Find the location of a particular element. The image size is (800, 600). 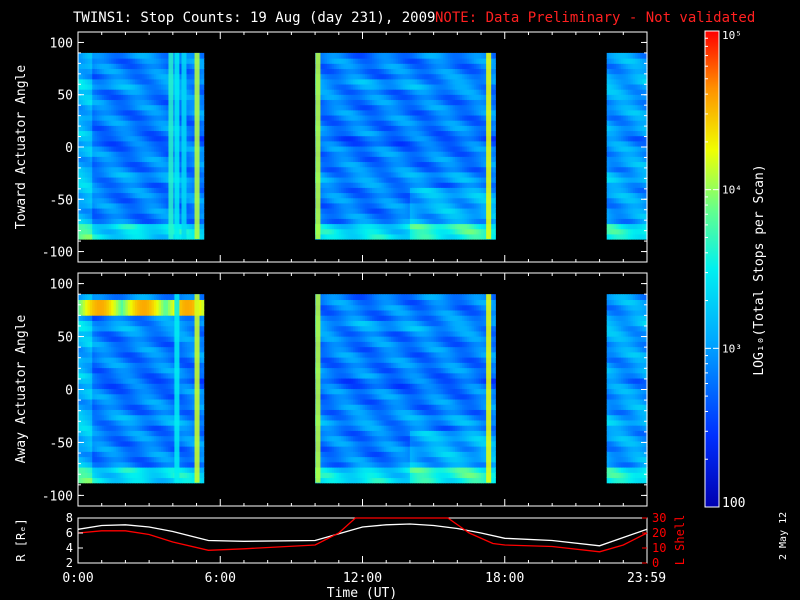

toward-cell-2092 is located at coordinates (328, 216).